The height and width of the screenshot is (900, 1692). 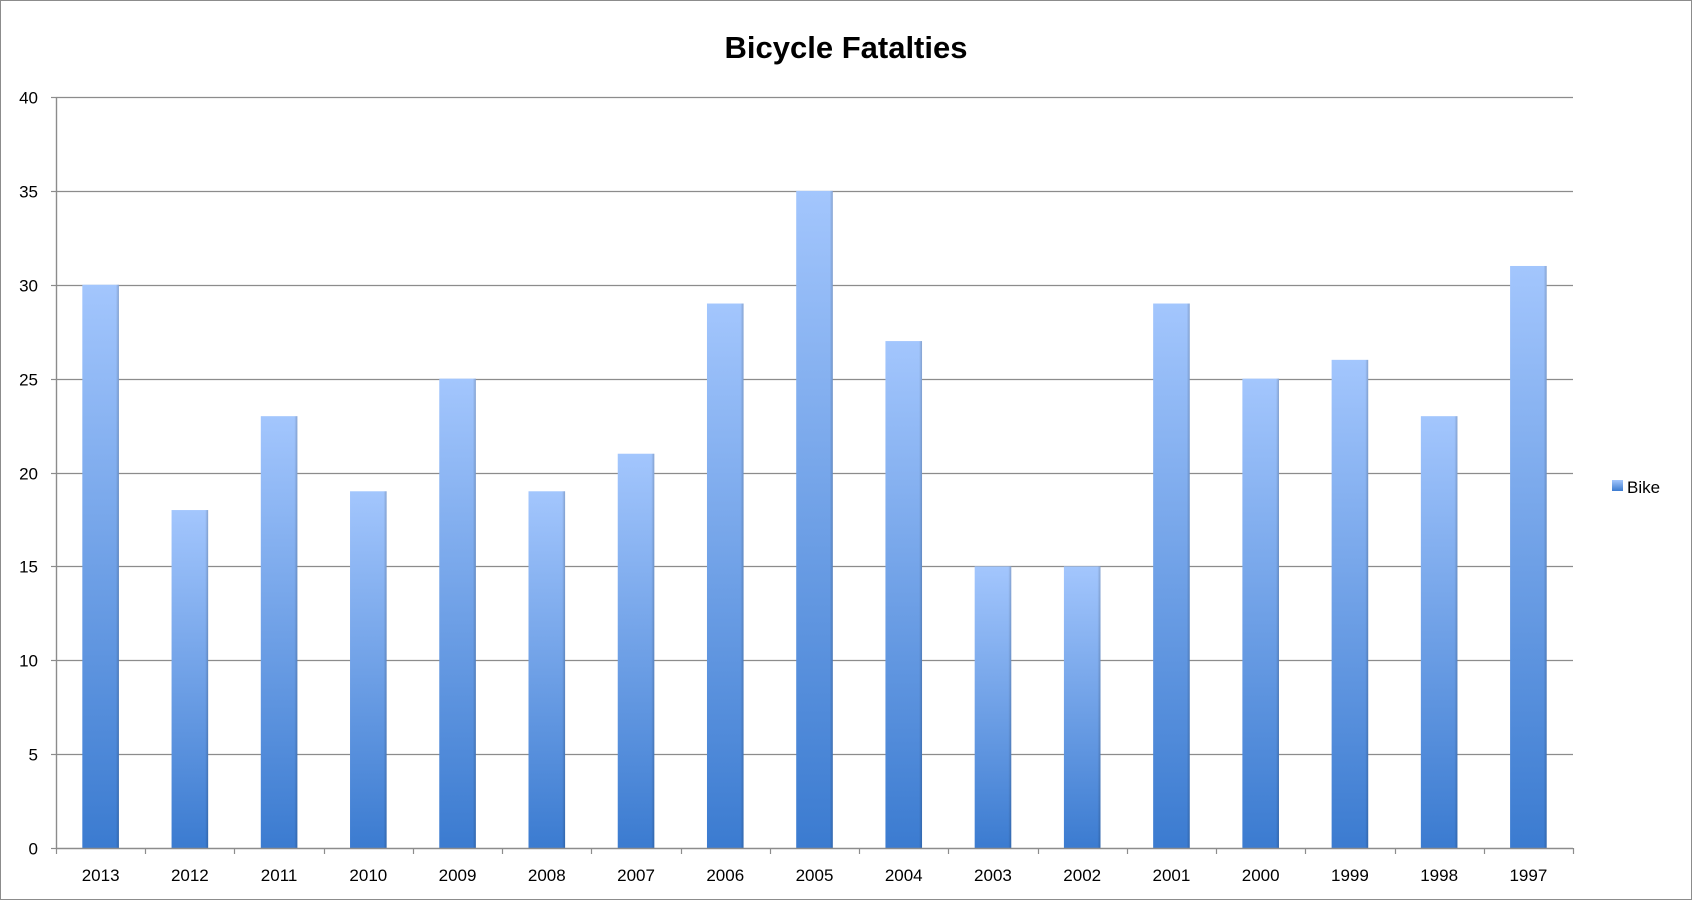 I want to click on x-tick-label: 2011, so click(x=279, y=875).